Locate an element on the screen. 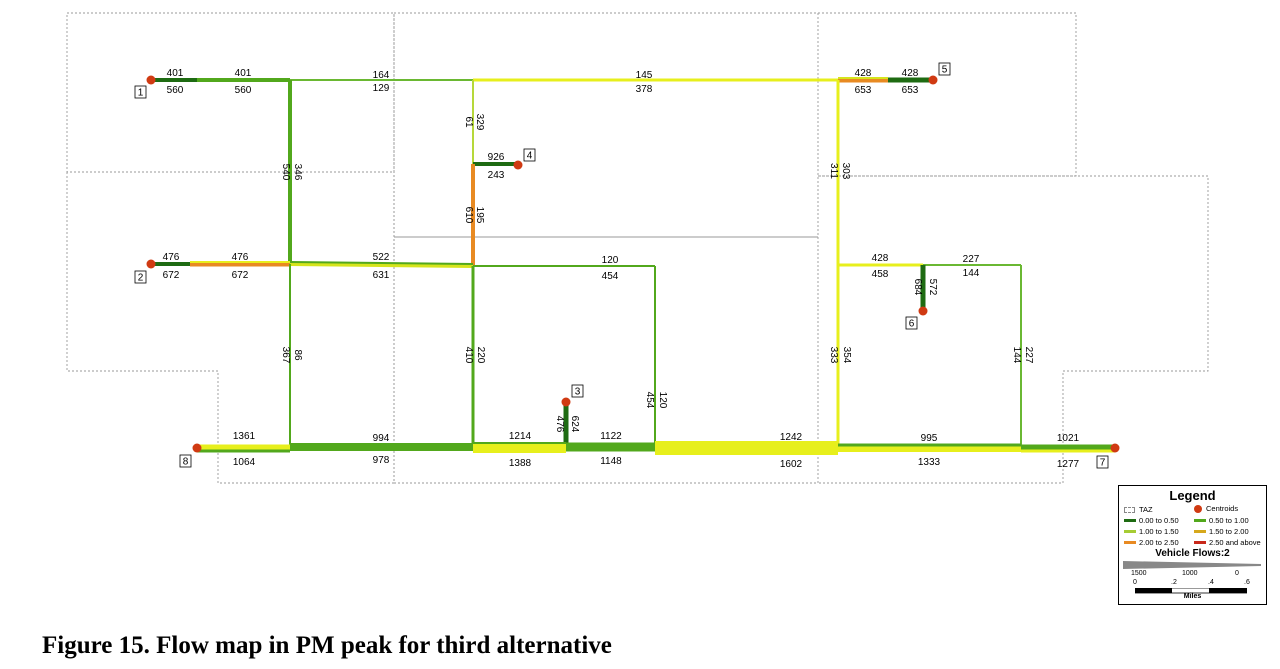 The height and width of the screenshot is (669, 1280). legend-range-label: 2.00 to 2.50 is located at coordinates (1159, 542).